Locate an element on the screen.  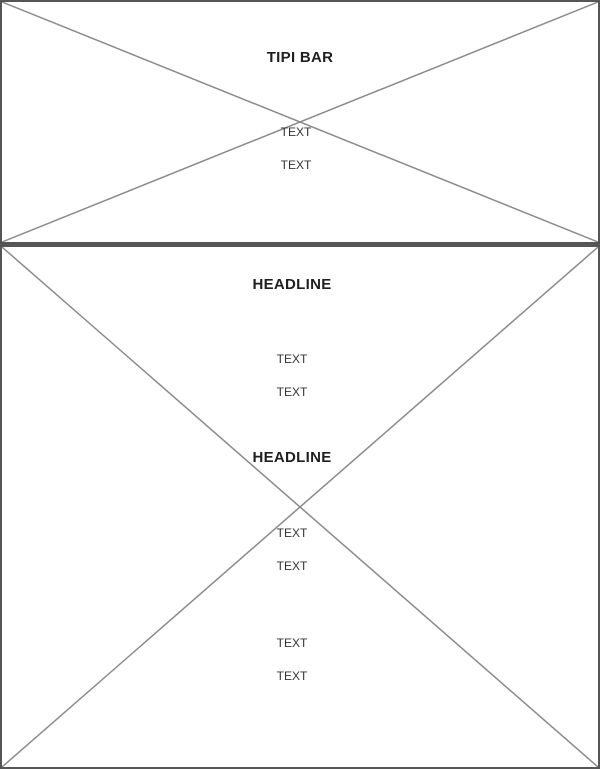
section-2-text-3: TEXT is located at coordinates (292, 643).